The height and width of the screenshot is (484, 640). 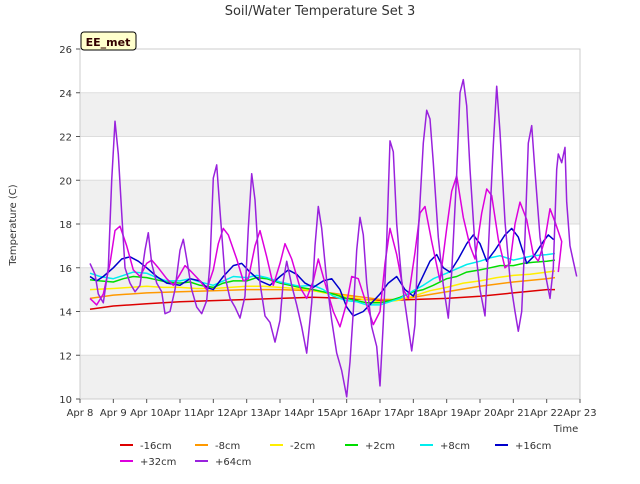 I want to click on legend-label: +8cm, so click(x=455, y=446).